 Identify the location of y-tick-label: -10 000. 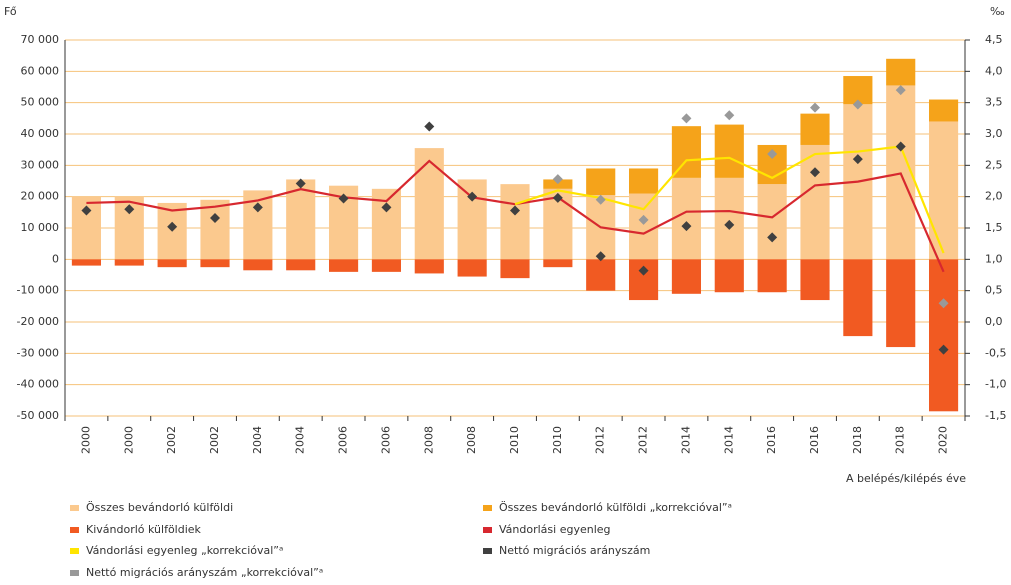
(38, 290).